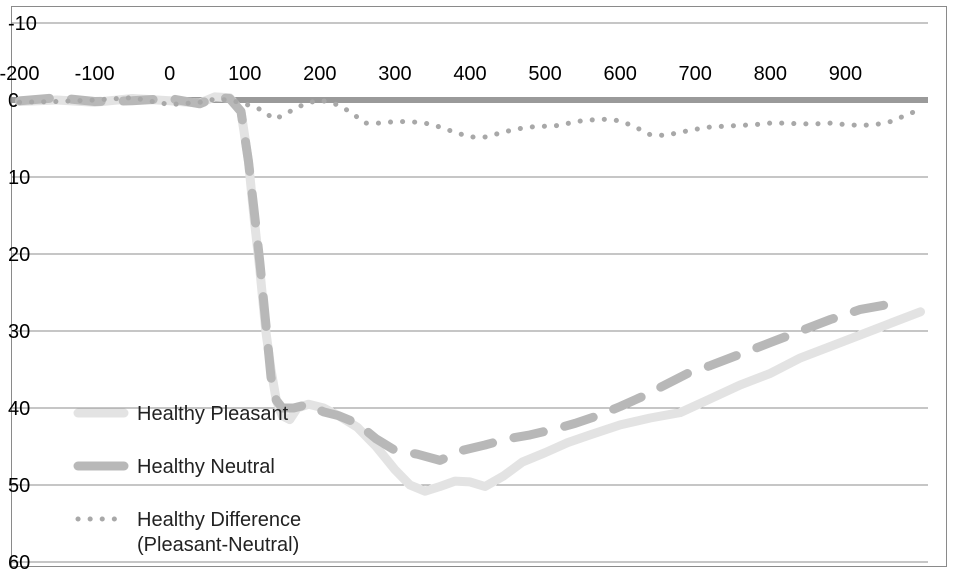 Image resolution: width=953 pixels, height=573 pixels. I want to click on y-tick-label: -10, so click(22, 24).